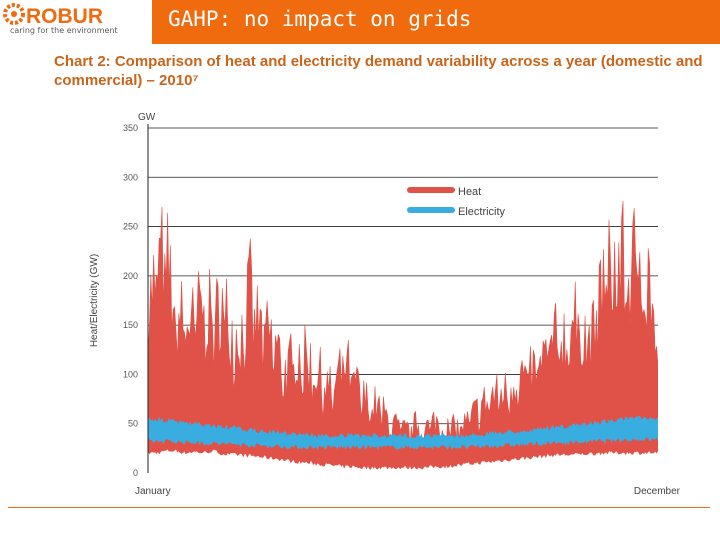 Image resolution: width=720 pixels, height=540 pixels. What do you see at coordinates (657, 491) in the screenshot?
I see `x-end-label: December` at bounding box center [657, 491].